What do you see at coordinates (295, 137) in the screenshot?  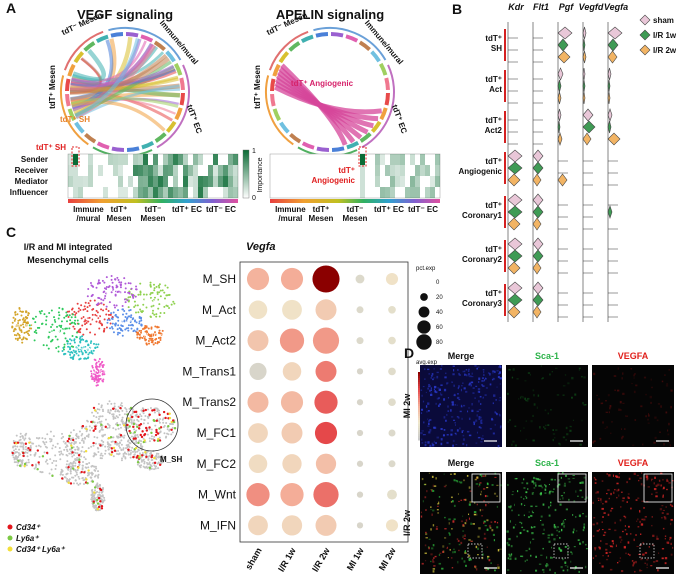 I see `chord-ring` at bounding box center [295, 137].